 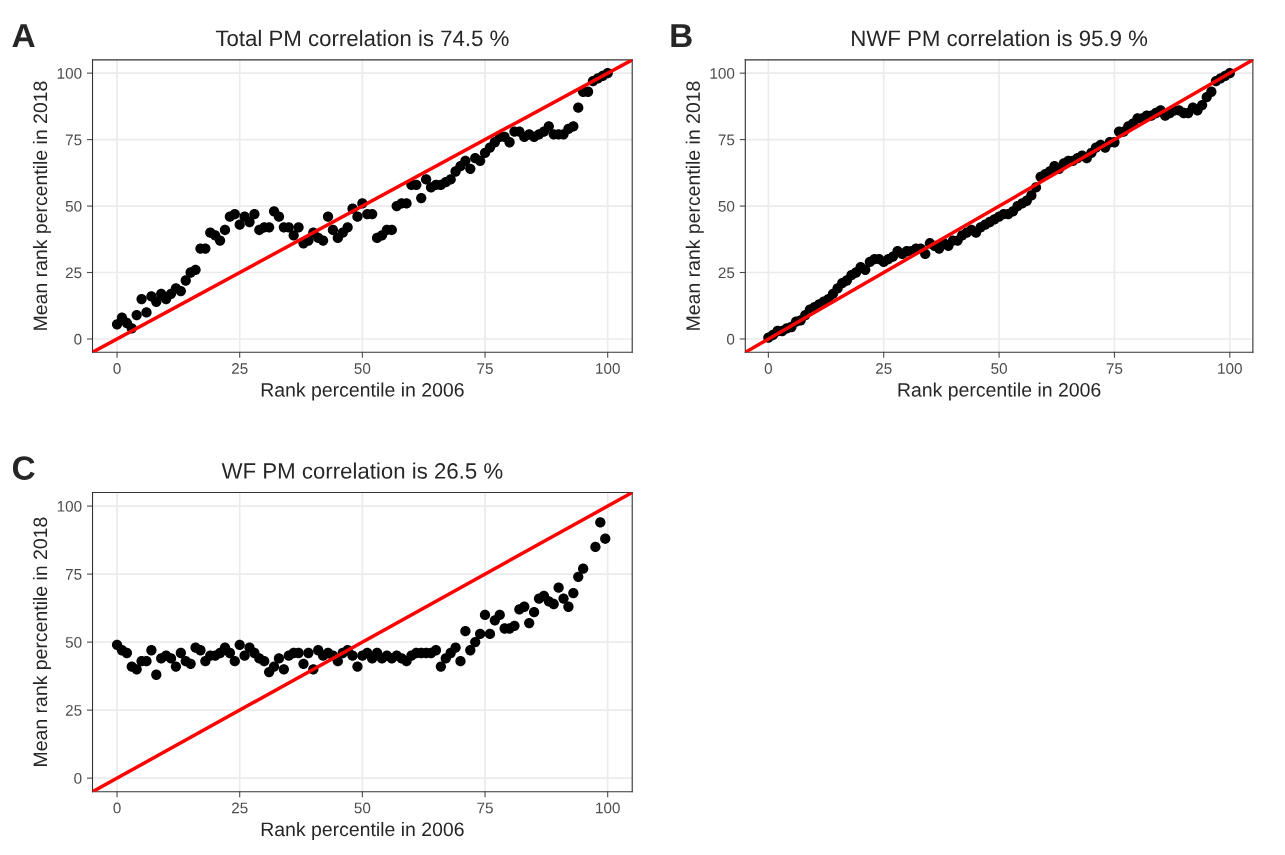 I want to click on text: A, so click(x=23, y=36).